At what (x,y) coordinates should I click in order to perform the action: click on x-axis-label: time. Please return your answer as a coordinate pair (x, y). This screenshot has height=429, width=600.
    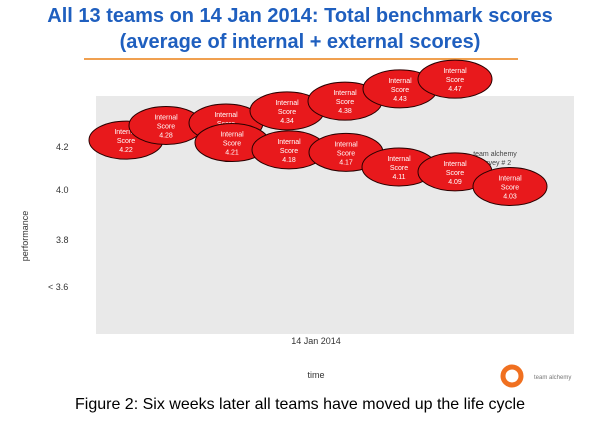
    Looking at the image, I should click on (315, 375).